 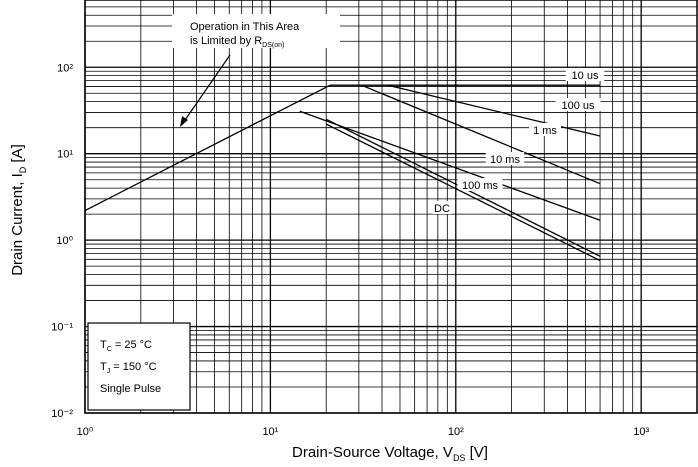 What do you see at coordinates (62, 328) in the screenshot?
I see `y-tick-label: 10⁻¹` at bounding box center [62, 328].